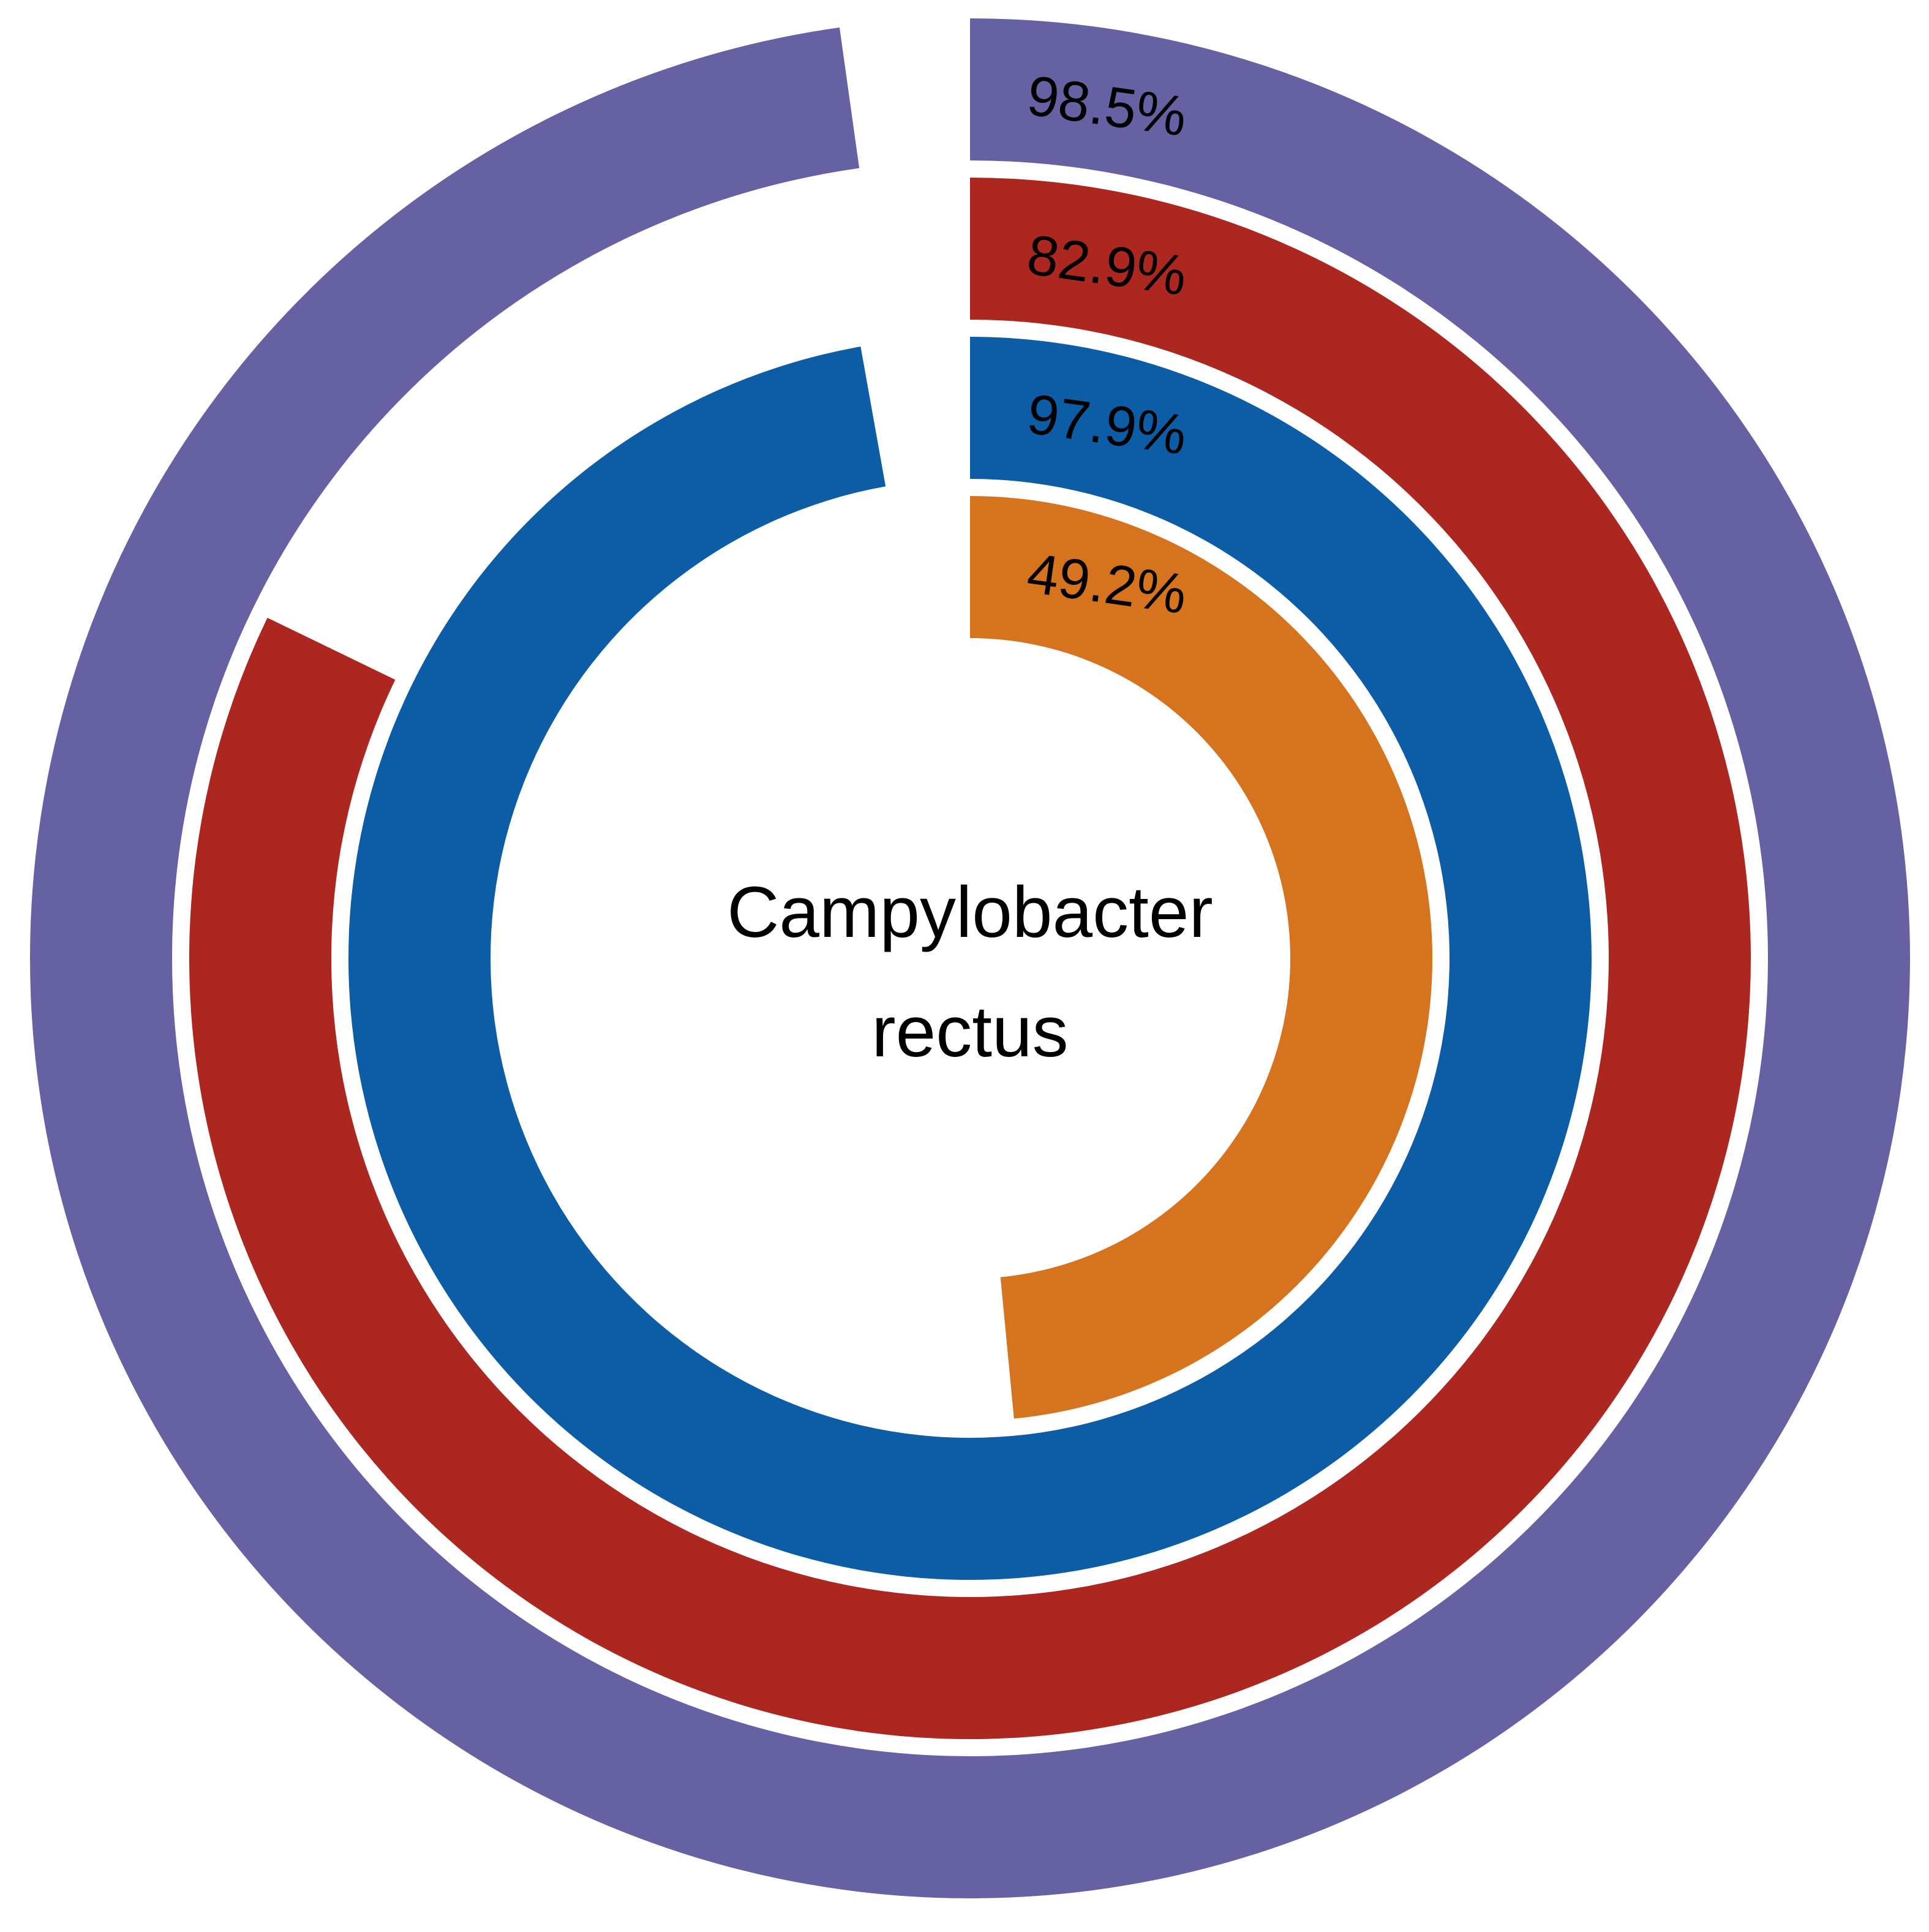 This screenshot has height=1932, width=1929. Describe the element at coordinates (969, 1031) in the screenshot. I see `center-label-line-2: rectus` at that location.